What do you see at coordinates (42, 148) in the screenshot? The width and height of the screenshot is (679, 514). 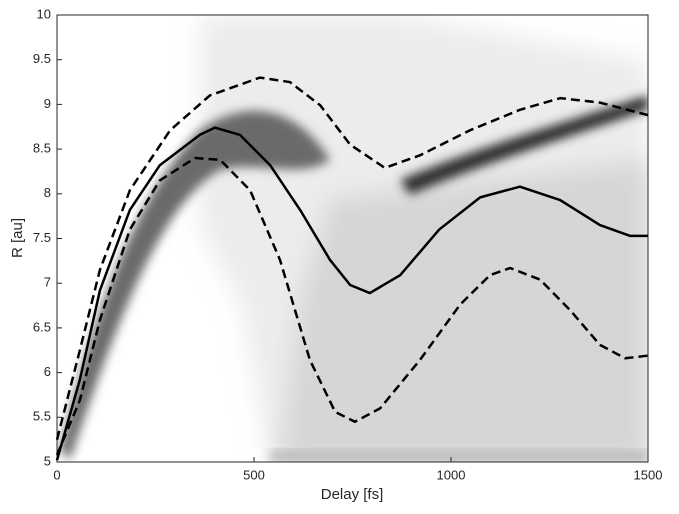 I see `y-tick-label: 8.5` at bounding box center [42, 148].